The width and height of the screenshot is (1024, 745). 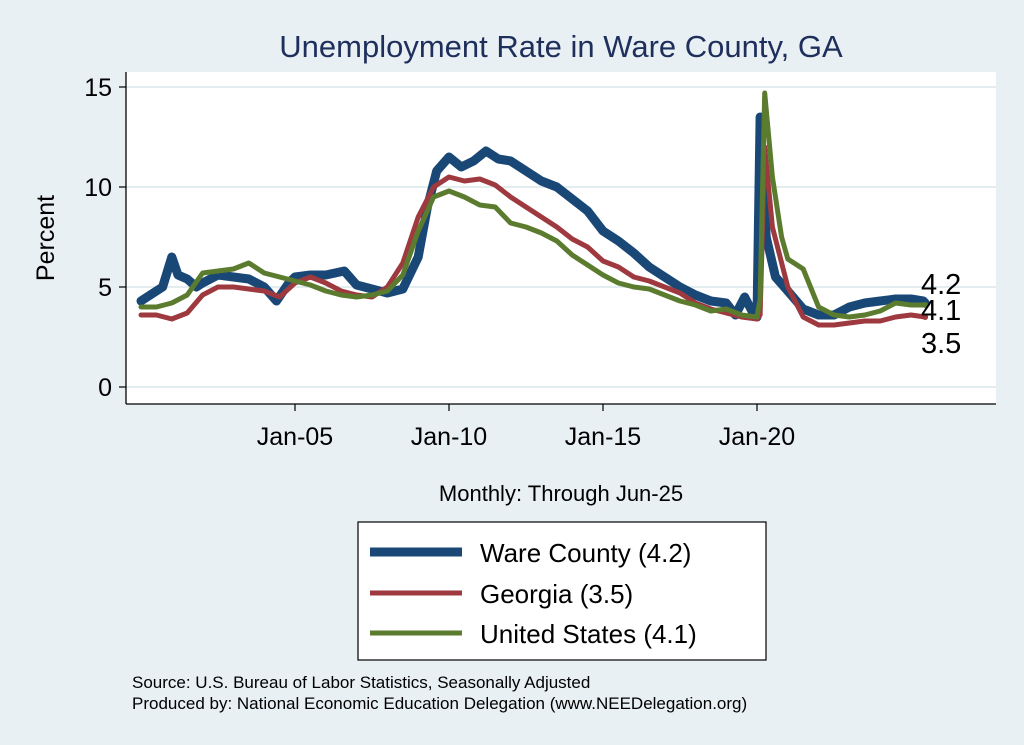 I want to click on ytick-label-15: 15, so click(x=98, y=88).